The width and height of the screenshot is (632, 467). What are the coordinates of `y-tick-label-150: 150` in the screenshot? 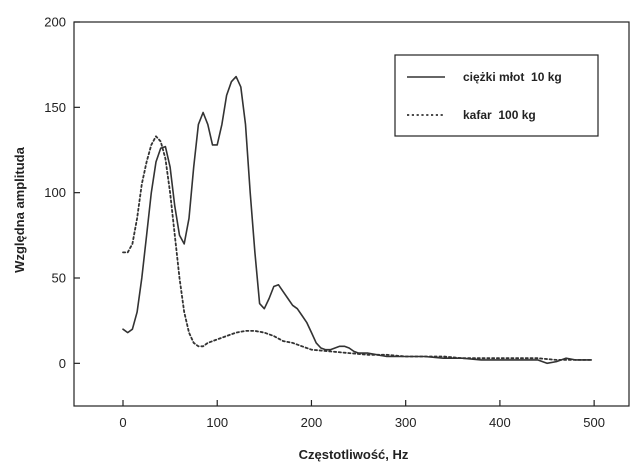 It's located at (55, 107).